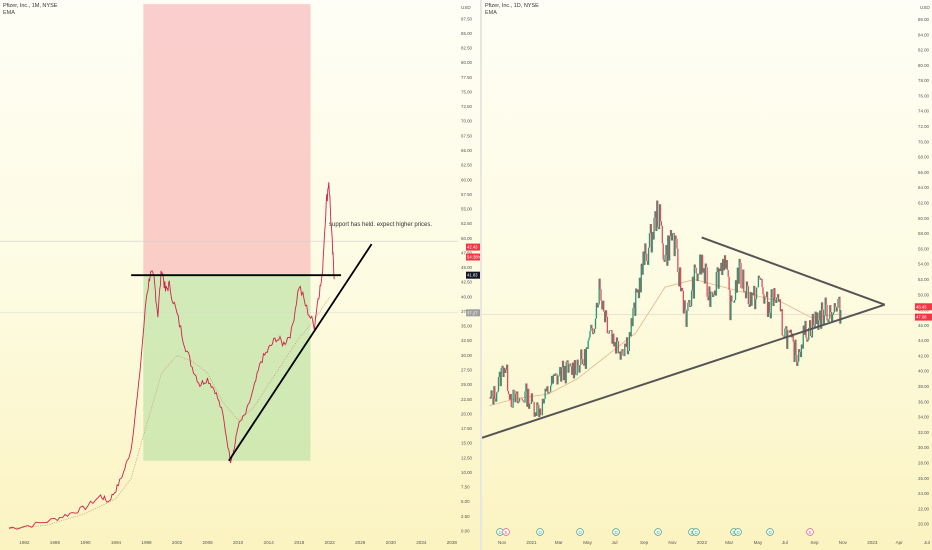  What do you see at coordinates (924, 508) in the screenshot?
I see `y-tick-label: 22.00` at bounding box center [924, 508].